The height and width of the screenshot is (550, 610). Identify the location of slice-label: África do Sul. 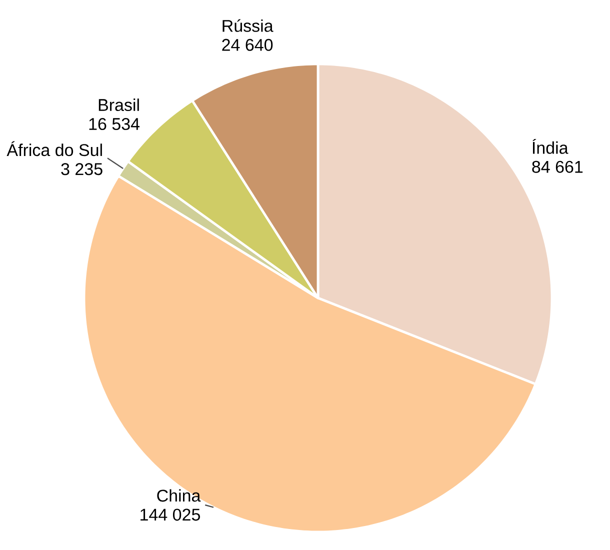
(54, 148).